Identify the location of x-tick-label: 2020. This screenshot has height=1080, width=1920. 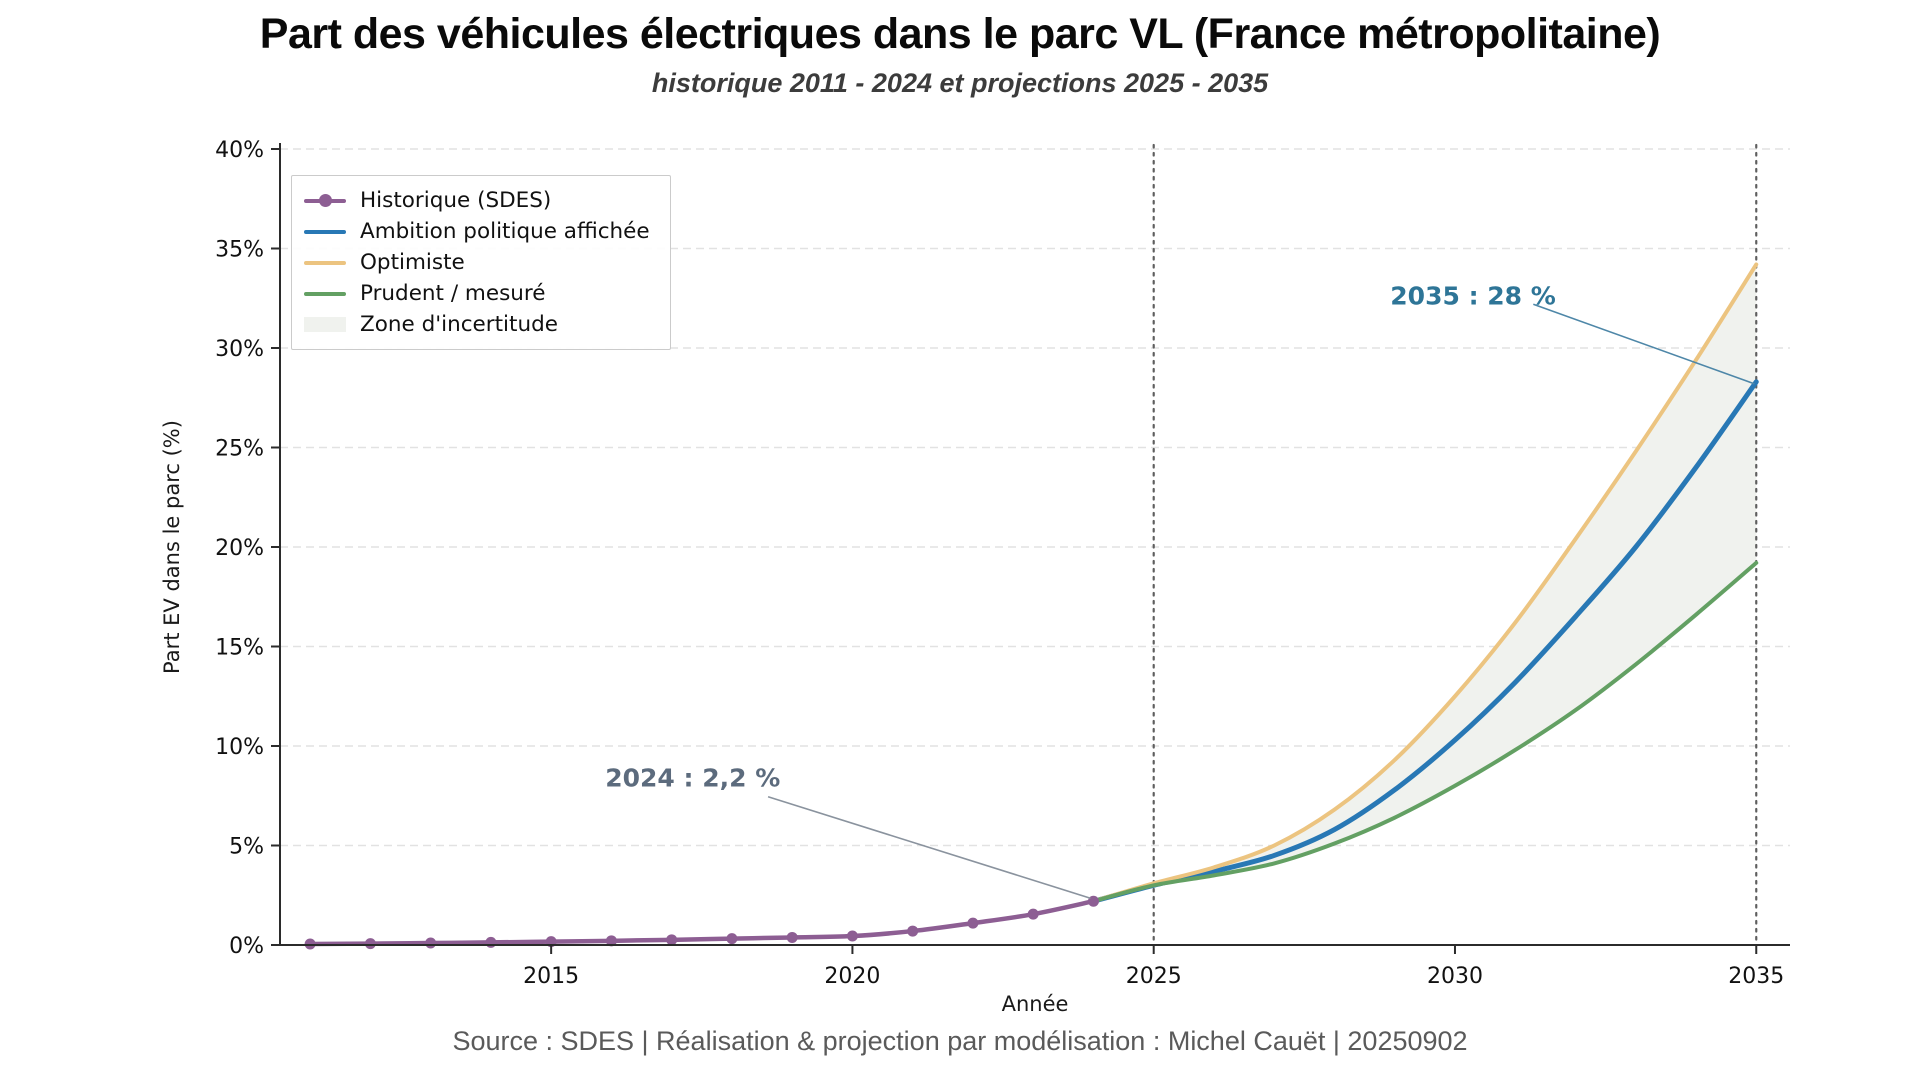
(852, 976).